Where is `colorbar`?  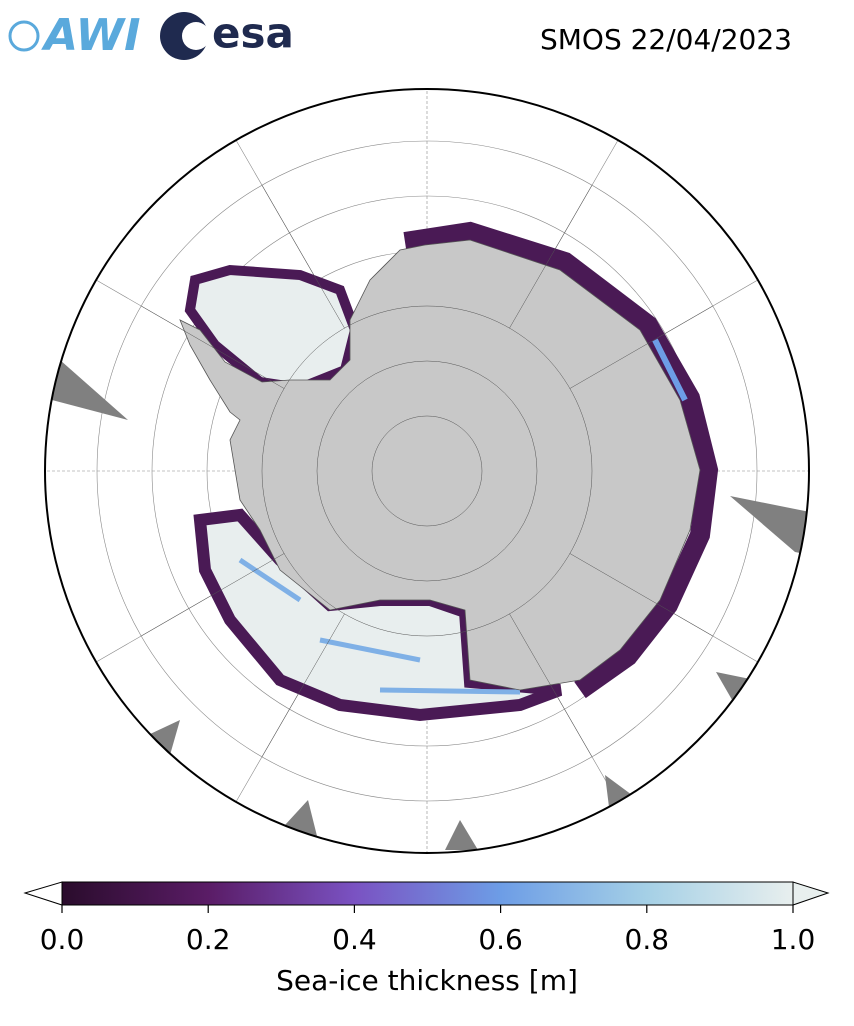 colorbar is located at coordinates (426, 893).